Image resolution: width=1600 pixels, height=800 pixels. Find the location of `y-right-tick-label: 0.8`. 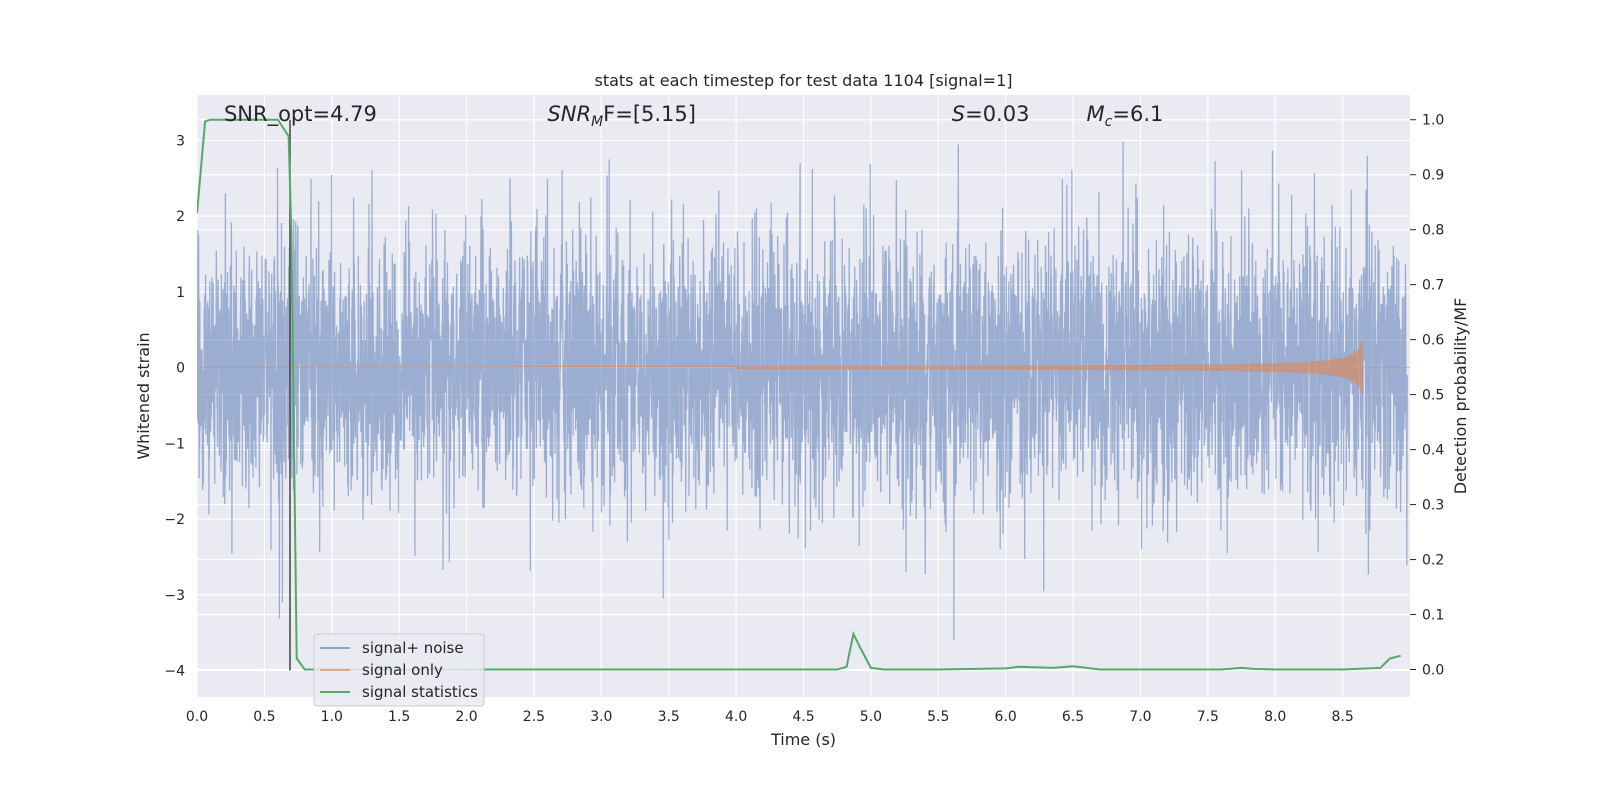

y-right-tick-label: 0.8 is located at coordinates (1433, 231).